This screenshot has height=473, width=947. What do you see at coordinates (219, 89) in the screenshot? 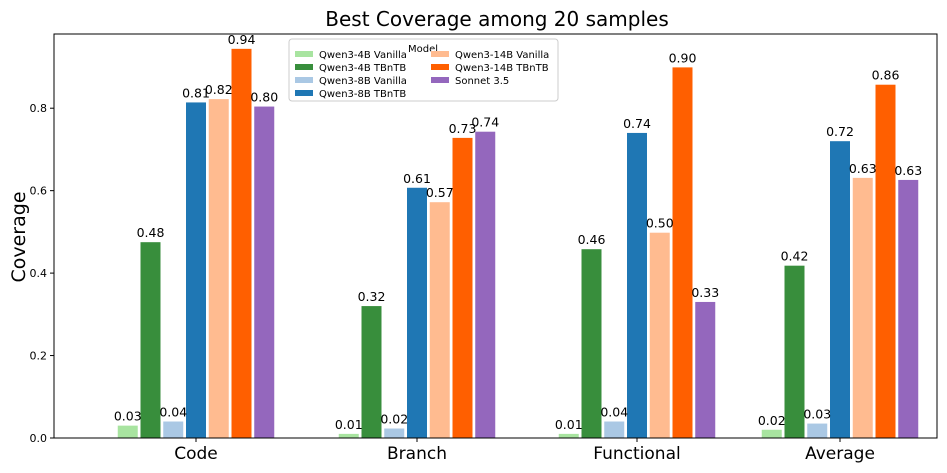
I see `bar-value-label: 0.82` at bounding box center [219, 89].